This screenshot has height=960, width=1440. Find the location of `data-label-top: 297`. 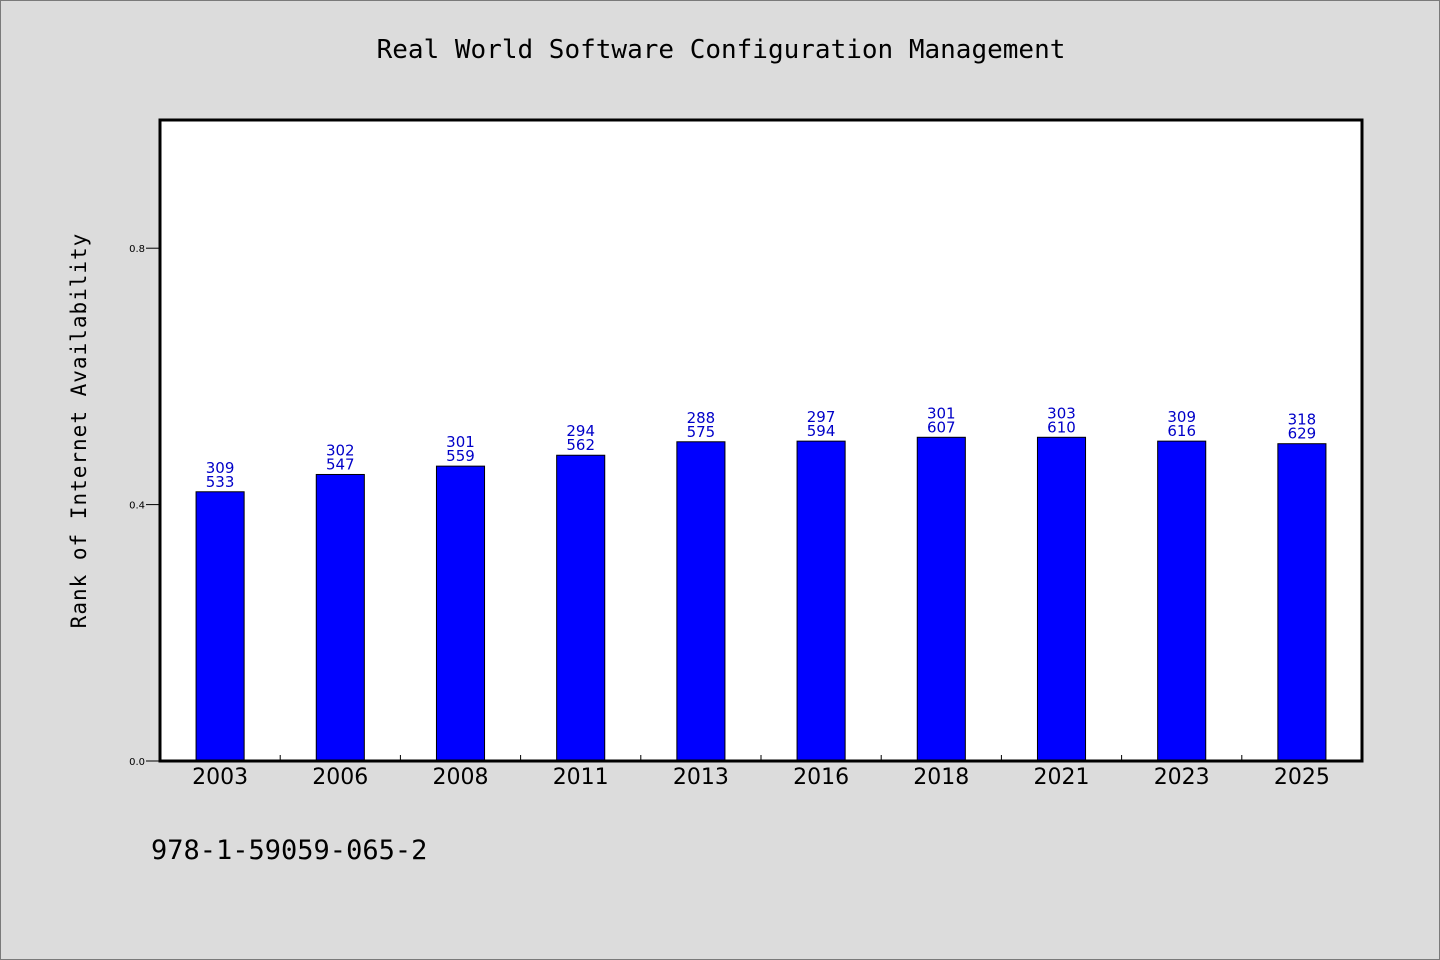

data-label-top: 297 is located at coordinates (821, 417).